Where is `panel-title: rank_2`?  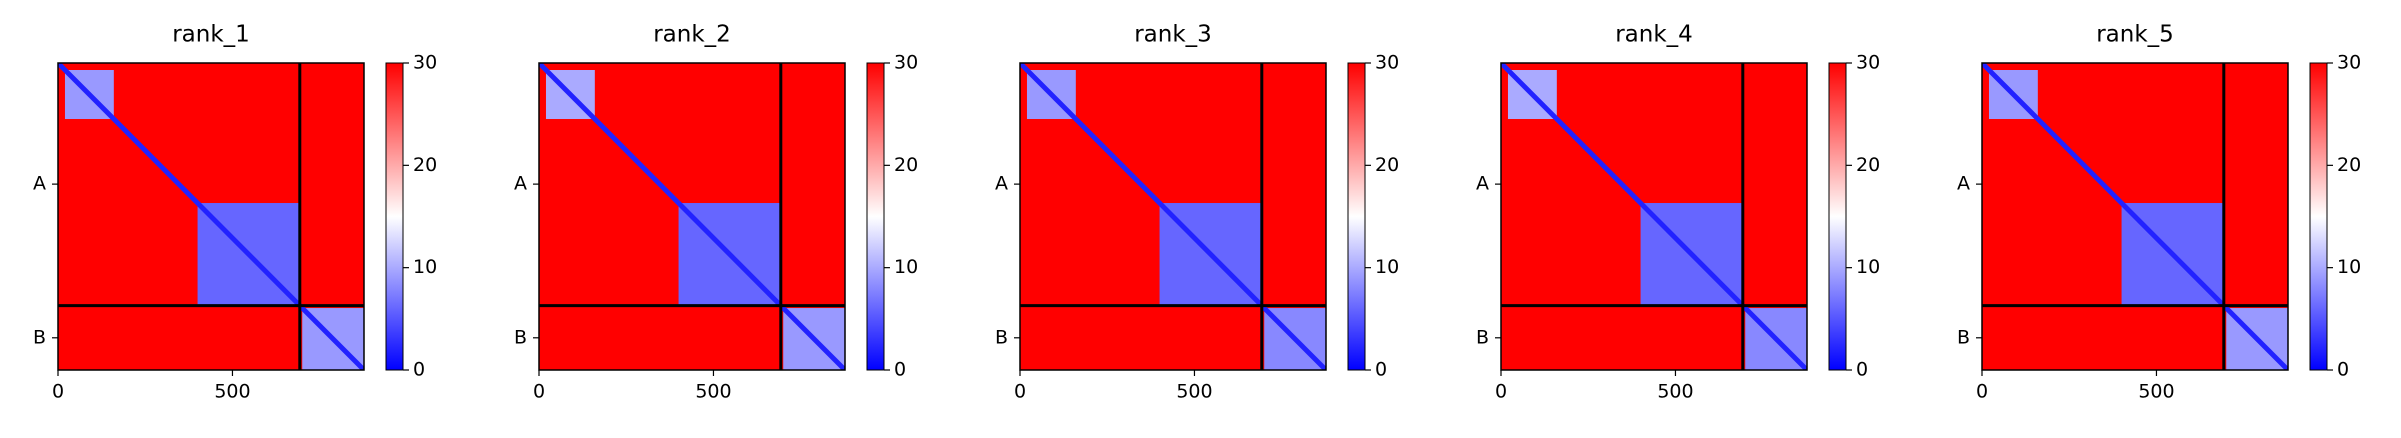 panel-title: rank_2 is located at coordinates (692, 35).